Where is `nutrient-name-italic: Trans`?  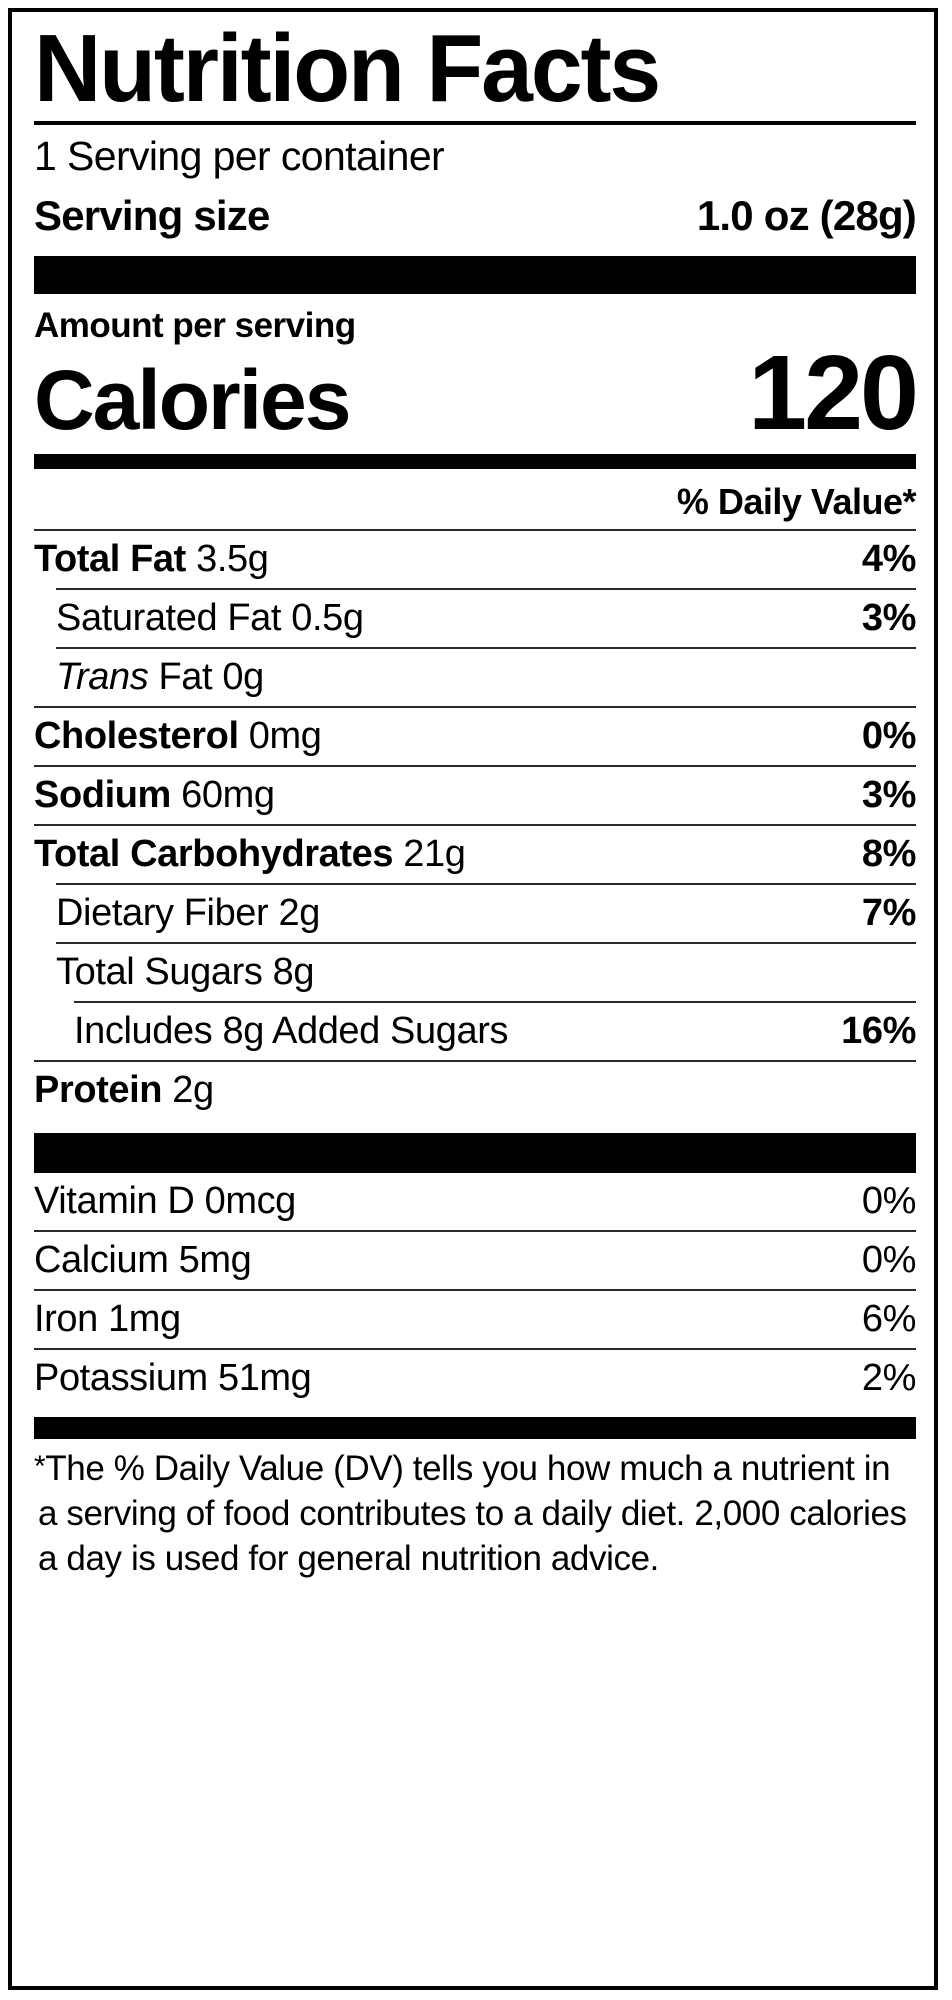 nutrient-name-italic: Trans is located at coordinates (102, 677).